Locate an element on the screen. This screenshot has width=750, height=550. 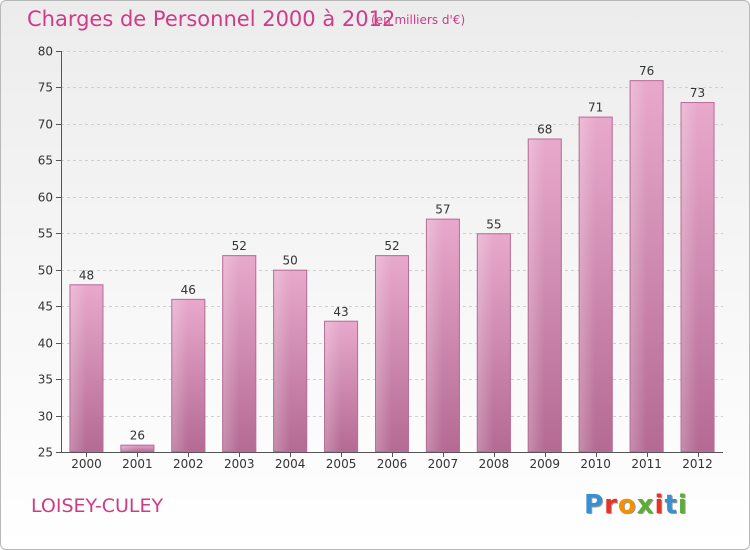
data-label: 55 is located at coordinates (493, 224).